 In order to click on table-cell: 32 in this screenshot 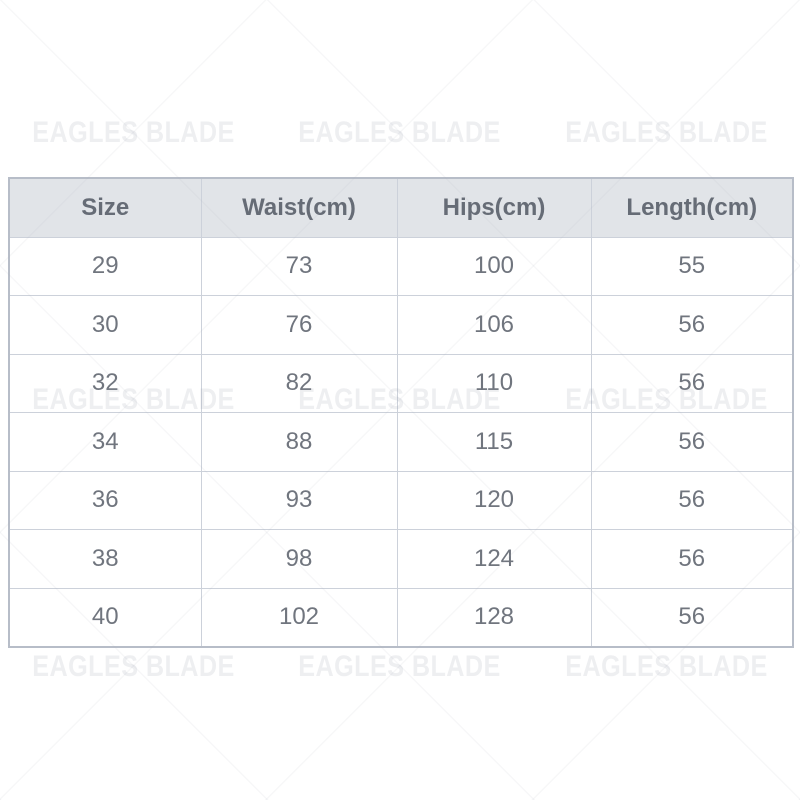, I will do `click(105, 383)`.